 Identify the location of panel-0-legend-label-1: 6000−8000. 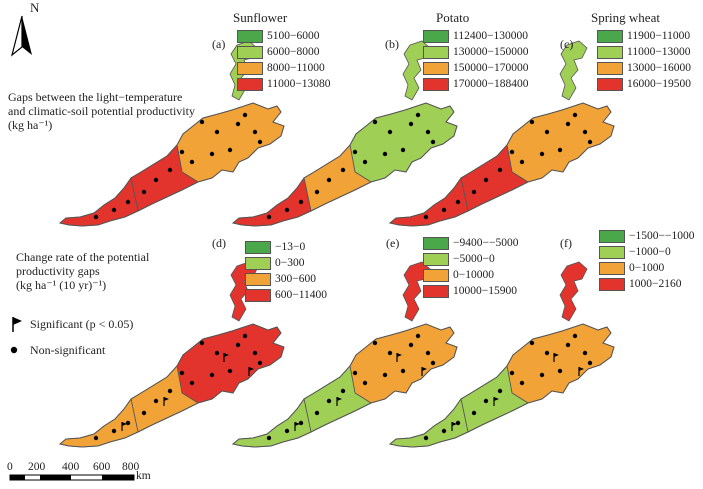
(293, 52).